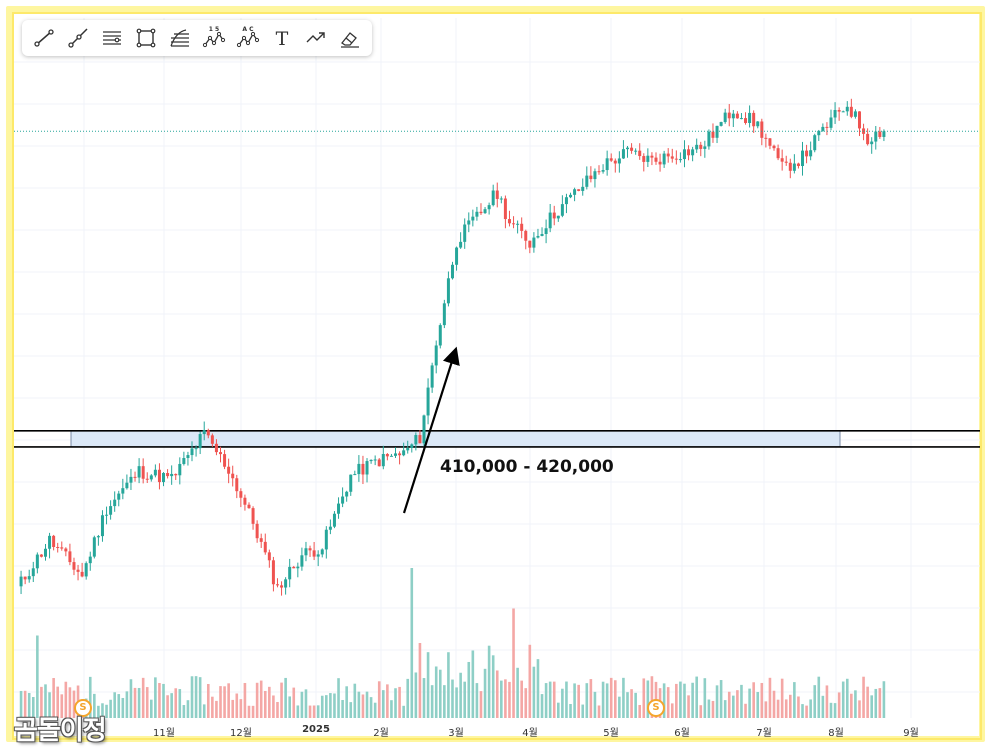 The height and width of the screenshot is (756, 997). What do you see at coordinates (214, 38) in the screenshot?
I see `wave-15-tool: 1 5` at bounding box center [214, 38].